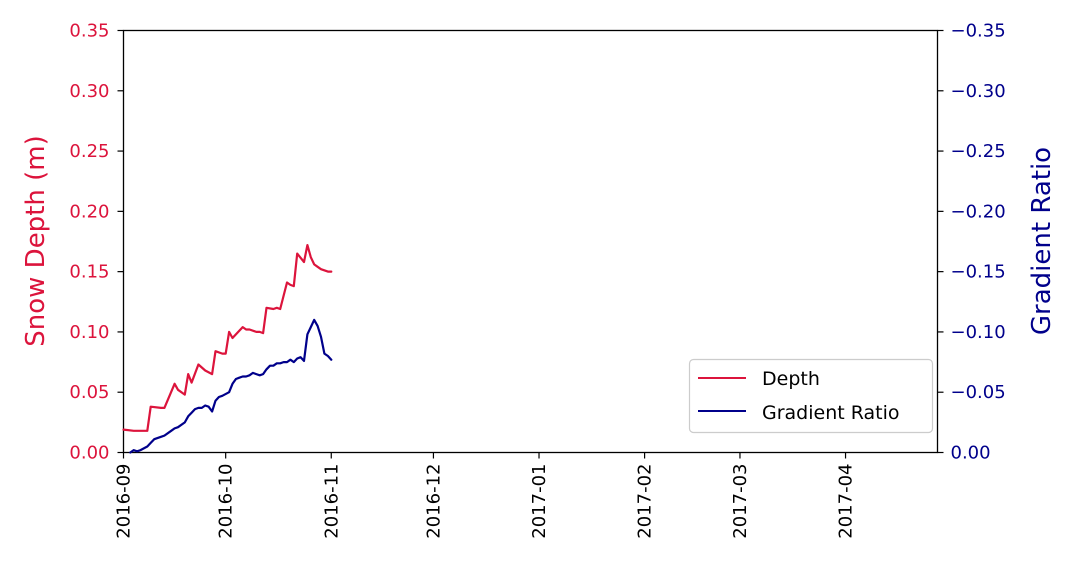  Describe the element at coordinates (96, 242) in the screenshot. I see `left-y-axis: 0.00 0.05 0.10 0.15 0.20 0.25 0.30 0.35` at that location.